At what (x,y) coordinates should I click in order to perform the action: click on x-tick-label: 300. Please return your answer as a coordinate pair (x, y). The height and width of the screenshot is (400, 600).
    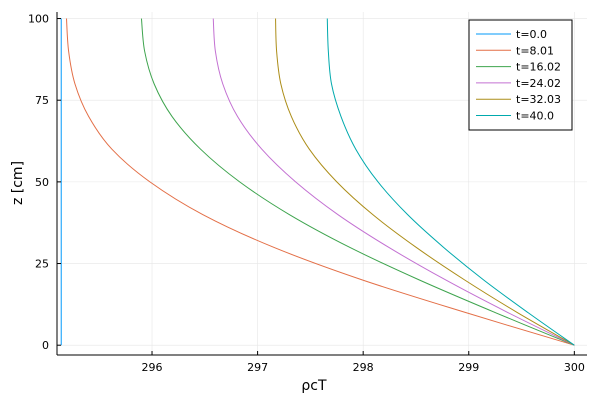
    Looking at the image, I should click on (574, 367).